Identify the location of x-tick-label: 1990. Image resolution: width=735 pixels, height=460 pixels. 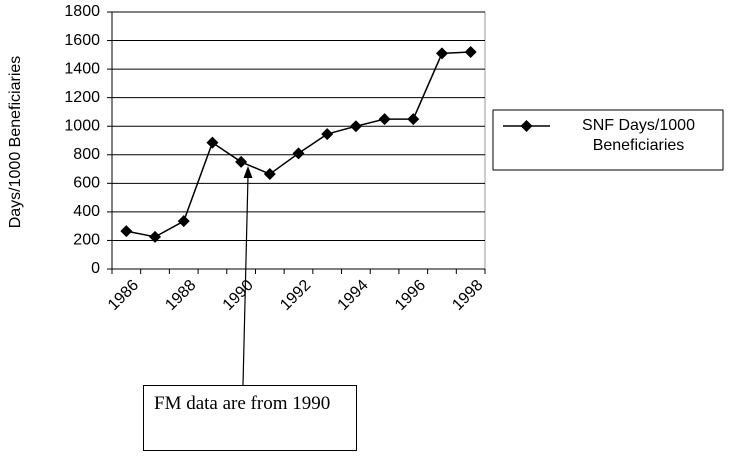
(238, 295).